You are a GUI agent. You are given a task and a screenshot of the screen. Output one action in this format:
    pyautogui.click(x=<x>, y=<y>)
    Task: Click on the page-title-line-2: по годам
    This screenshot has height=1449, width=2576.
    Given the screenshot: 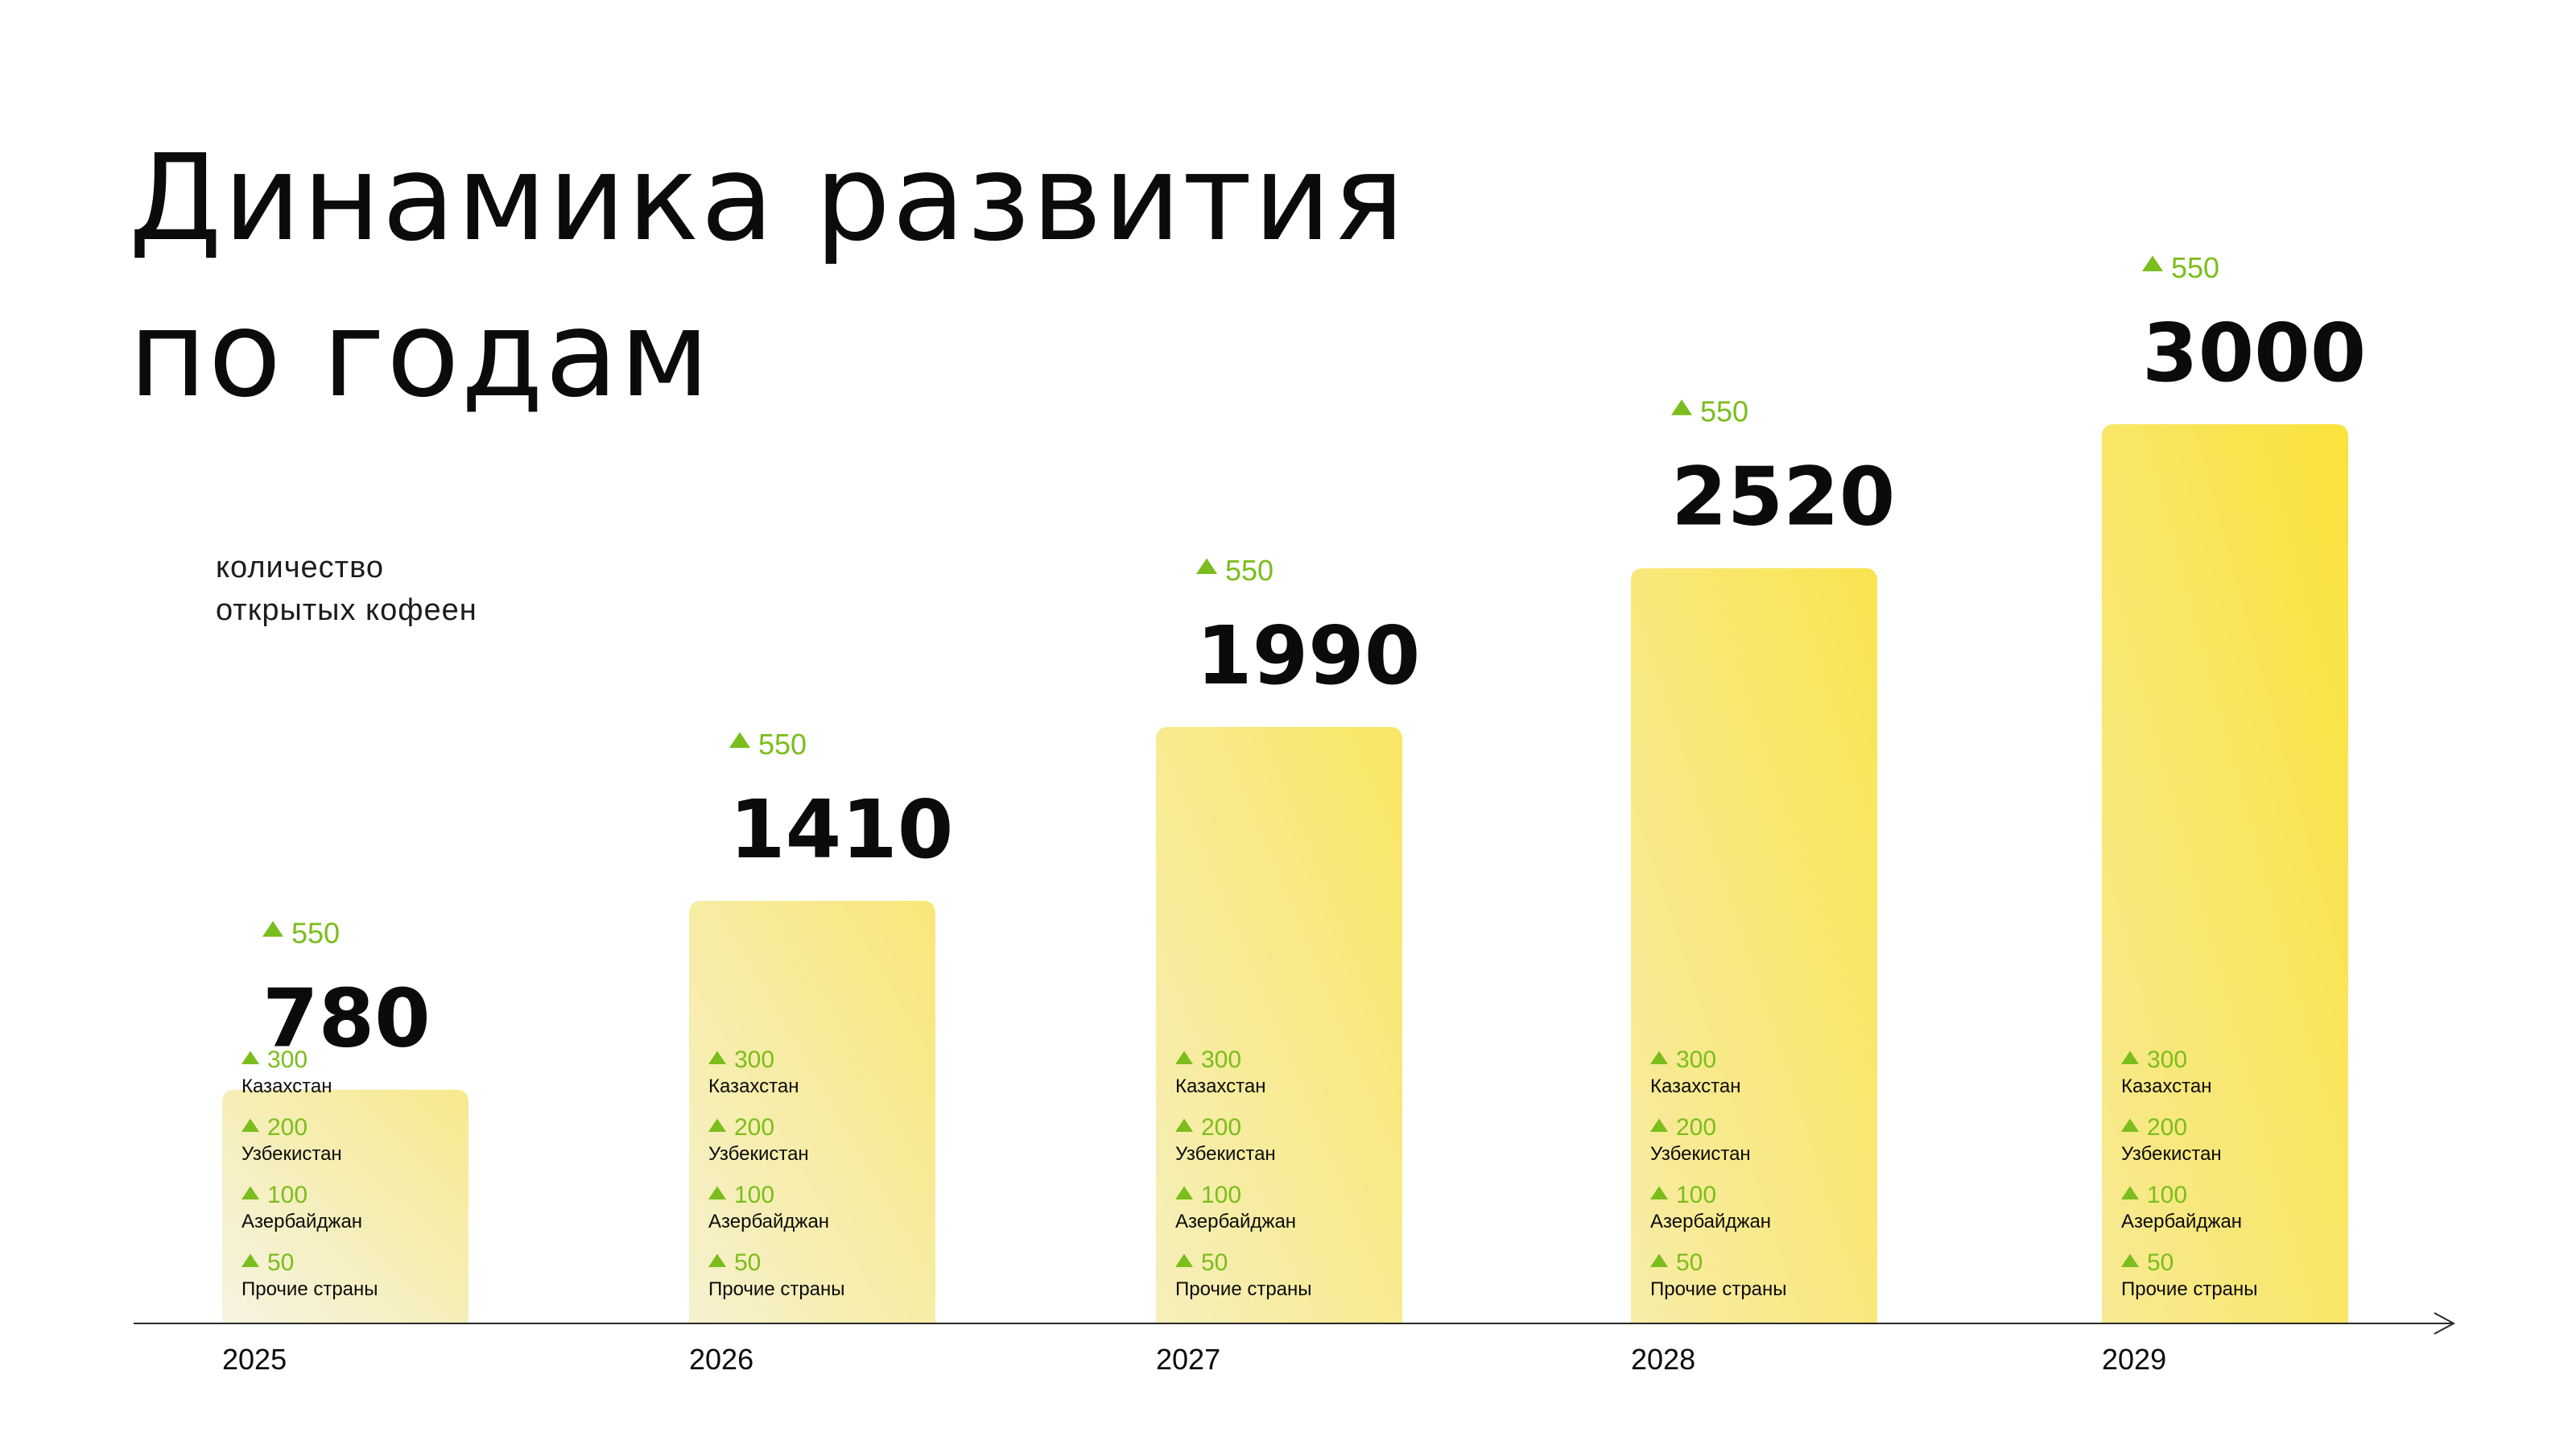 What is the action you would take?
    pyautogui.click(x=421, y=354)
    